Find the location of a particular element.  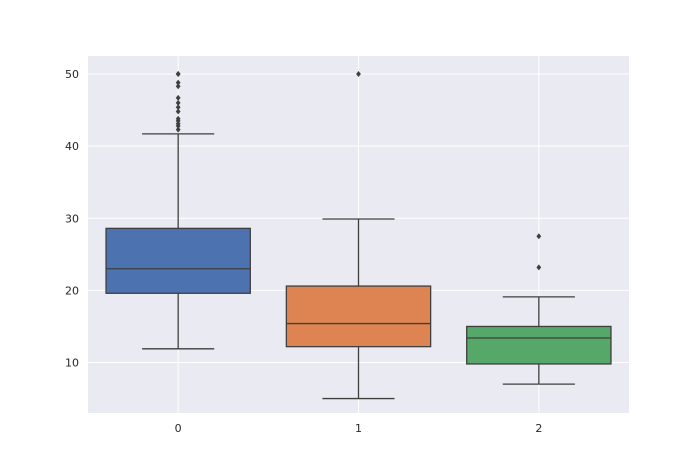

y-tick-label: 10 is located at coordinates (72, 363).